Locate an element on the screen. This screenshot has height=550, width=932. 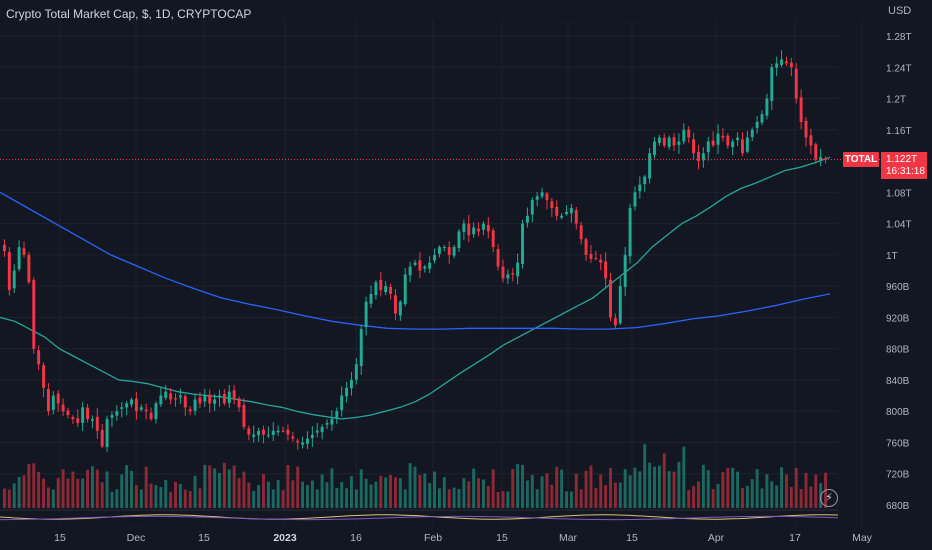
oscillator-signal-line is located at coordinates (419, 518).